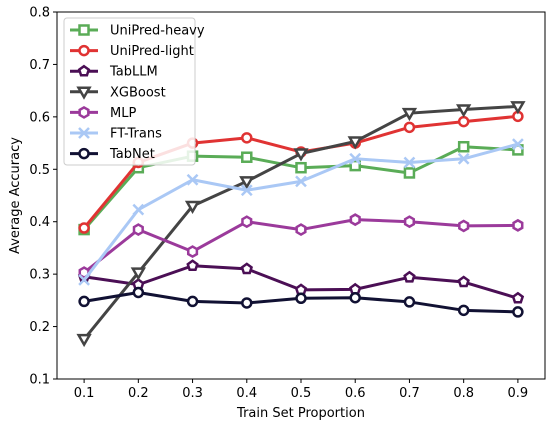 The height and width of the screenshot is (421, 554). I want to click on y-axis: 0.1 0.2 0.3 0.4 0.5 0.6 0.7 0.8, so click(43, 197).